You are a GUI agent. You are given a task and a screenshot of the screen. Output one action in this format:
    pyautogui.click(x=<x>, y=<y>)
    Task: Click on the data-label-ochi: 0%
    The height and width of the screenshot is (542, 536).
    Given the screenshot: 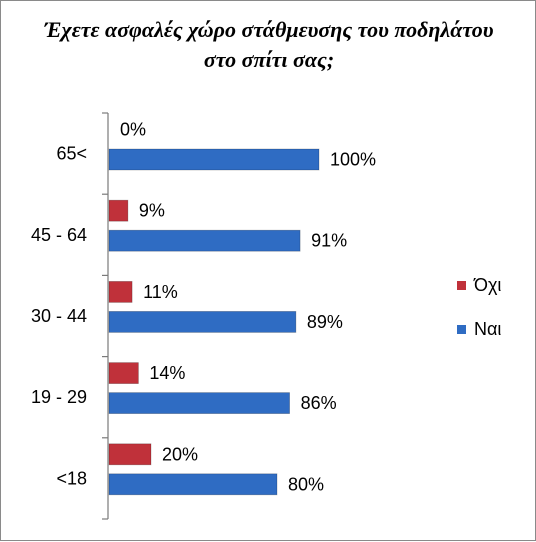 What is the action you would take?
    pyautogui.click(x=133, y=130)
    